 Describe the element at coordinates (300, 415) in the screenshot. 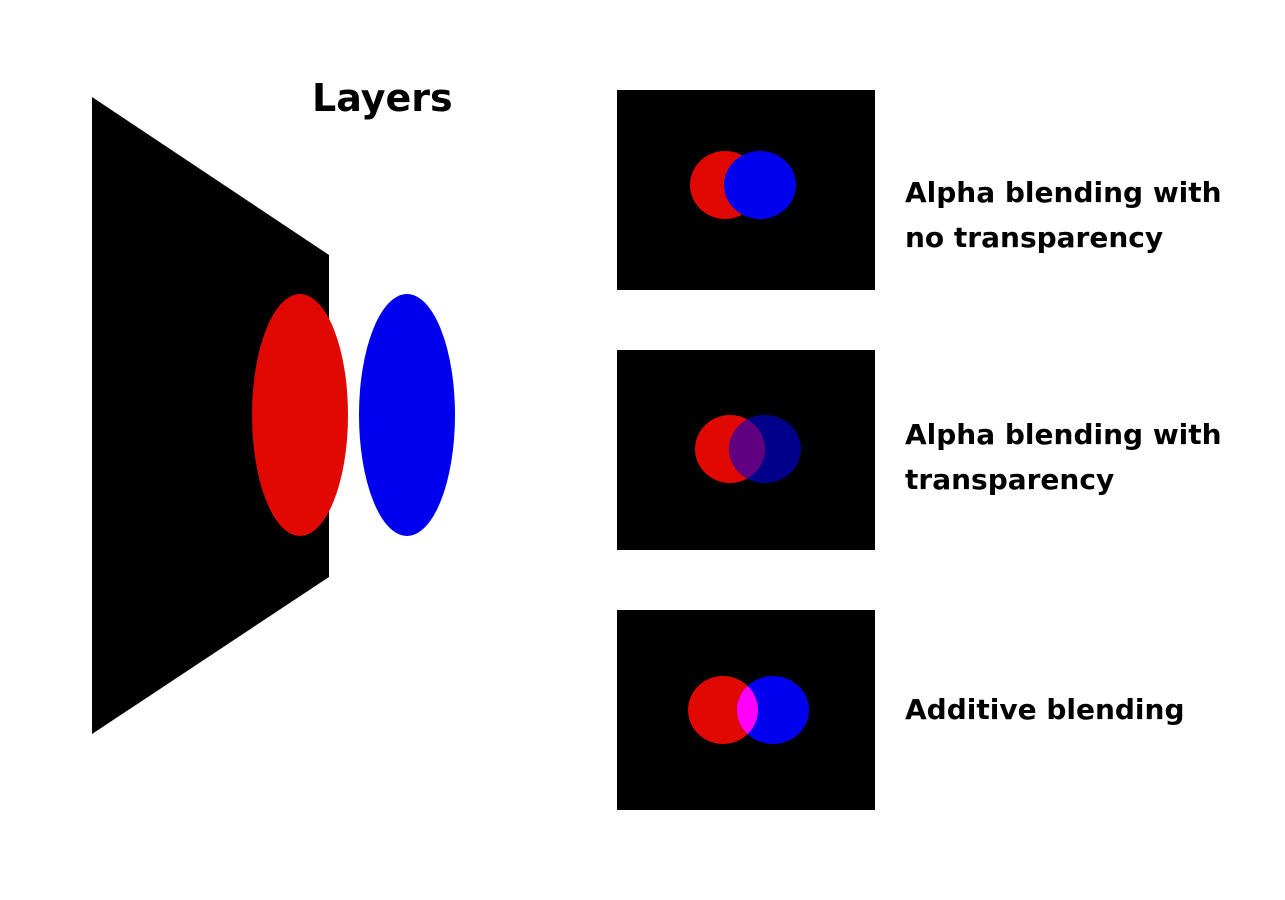

I see `red-layer` at that location.